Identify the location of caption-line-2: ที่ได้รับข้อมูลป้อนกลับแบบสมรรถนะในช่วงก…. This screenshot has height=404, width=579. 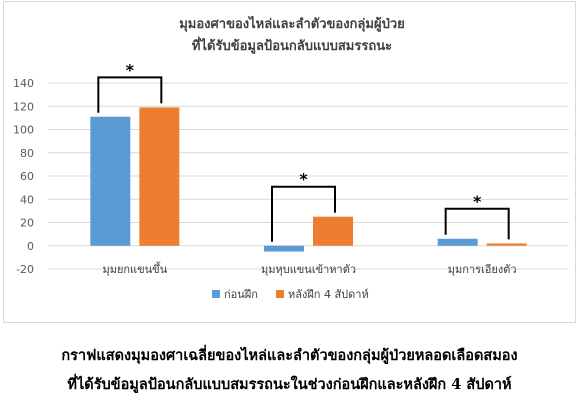
(289, 384).